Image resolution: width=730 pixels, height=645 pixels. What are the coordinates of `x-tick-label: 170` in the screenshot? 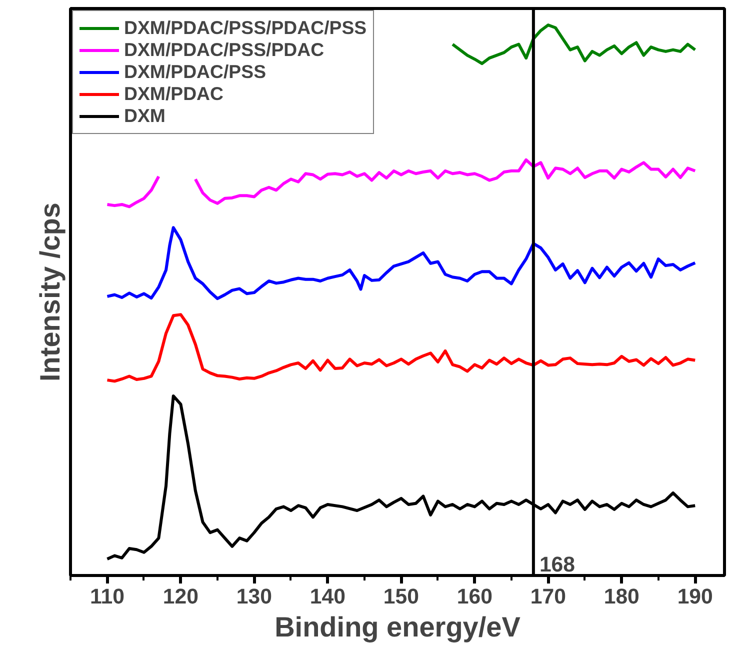 It's located at (548, 596).